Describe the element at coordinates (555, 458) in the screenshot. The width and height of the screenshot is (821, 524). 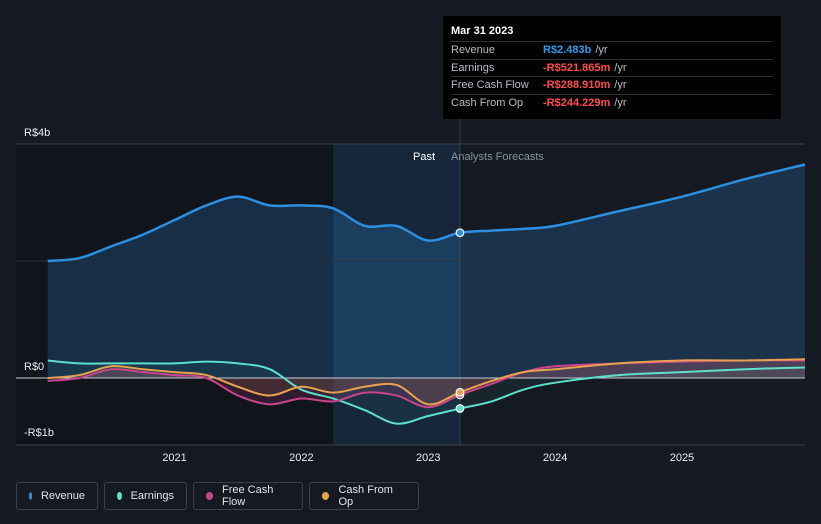
I see `x-tick-label: 2024` at that location.